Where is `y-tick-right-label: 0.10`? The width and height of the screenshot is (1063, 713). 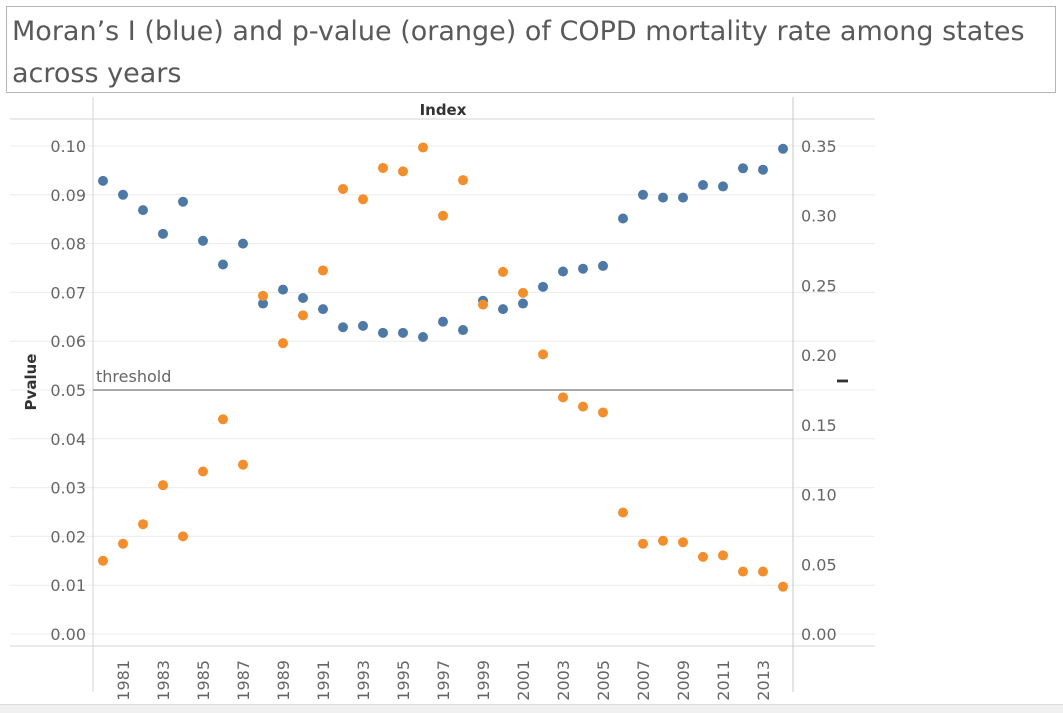
y-tick-right-label: 0.10 is located at coordinates (819, 495).